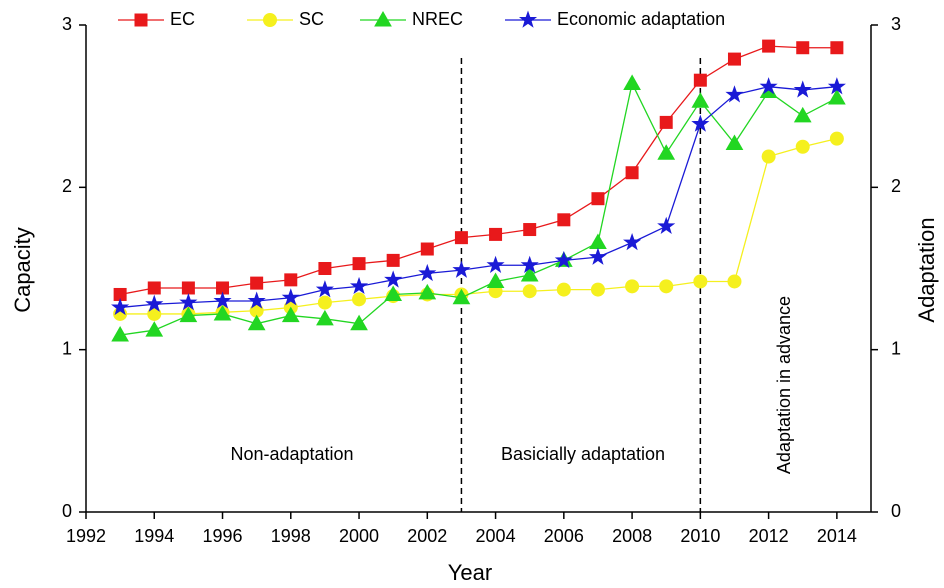  What do you see at coordinates (22, 270) in the screenshot?
I see `y-axis-label: Capacity` at bounding box center [22, 270].